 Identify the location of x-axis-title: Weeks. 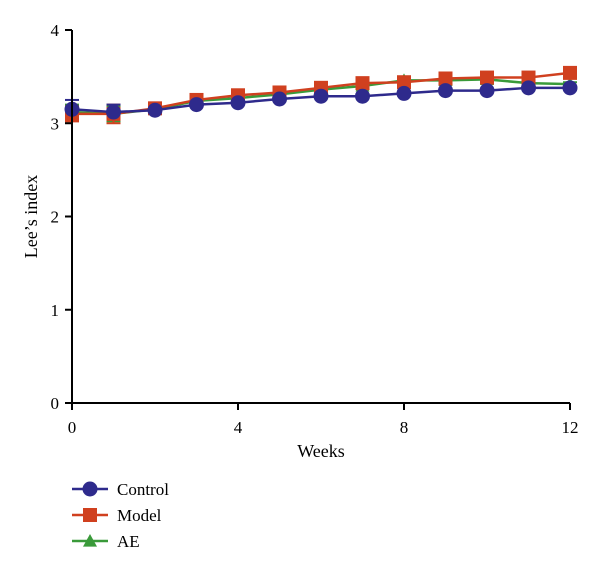
(321, 451).